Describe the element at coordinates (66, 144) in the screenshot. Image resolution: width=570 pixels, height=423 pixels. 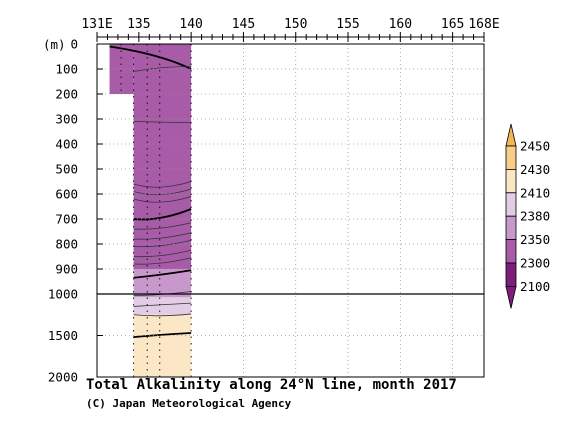
I see `y-tick-label-4: 400` at that location.